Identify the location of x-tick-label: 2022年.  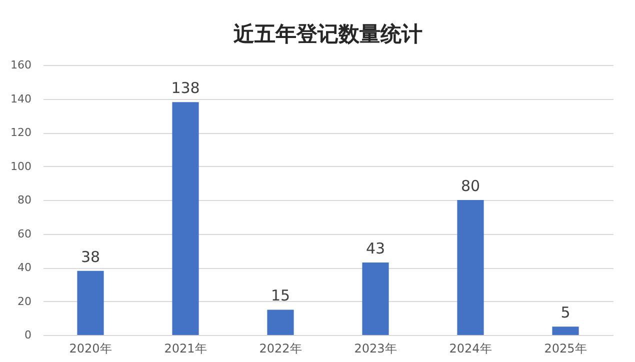
(280, 349).